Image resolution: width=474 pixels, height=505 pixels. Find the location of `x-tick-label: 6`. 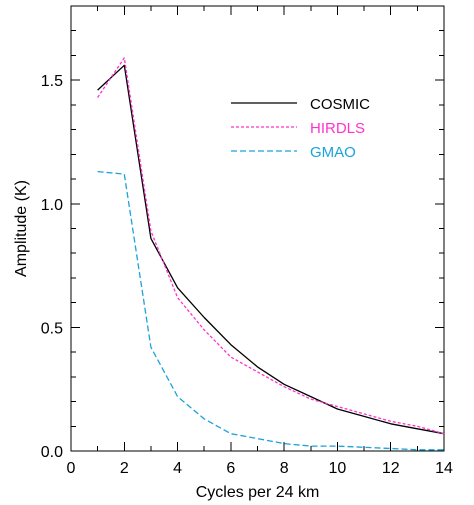

x-tick-label: 6 is located at coordinates (230, 468).